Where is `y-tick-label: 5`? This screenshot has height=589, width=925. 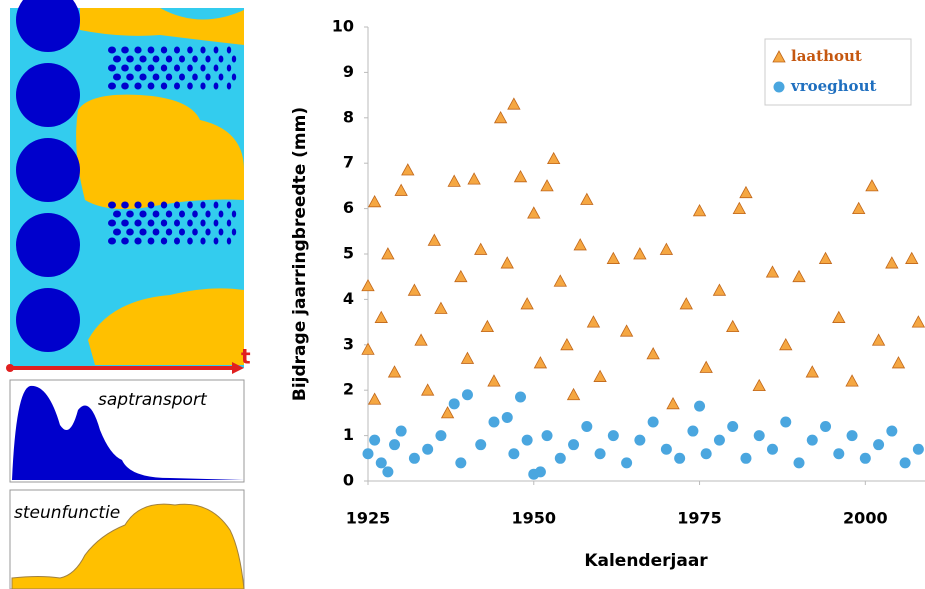 y-tick-label: 5 is located at coordinates (348, 253).